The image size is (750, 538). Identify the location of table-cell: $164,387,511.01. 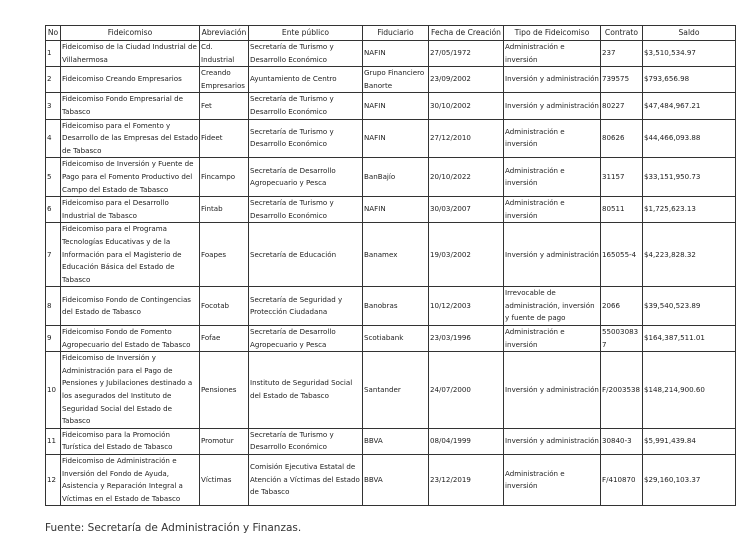
(689, 339).